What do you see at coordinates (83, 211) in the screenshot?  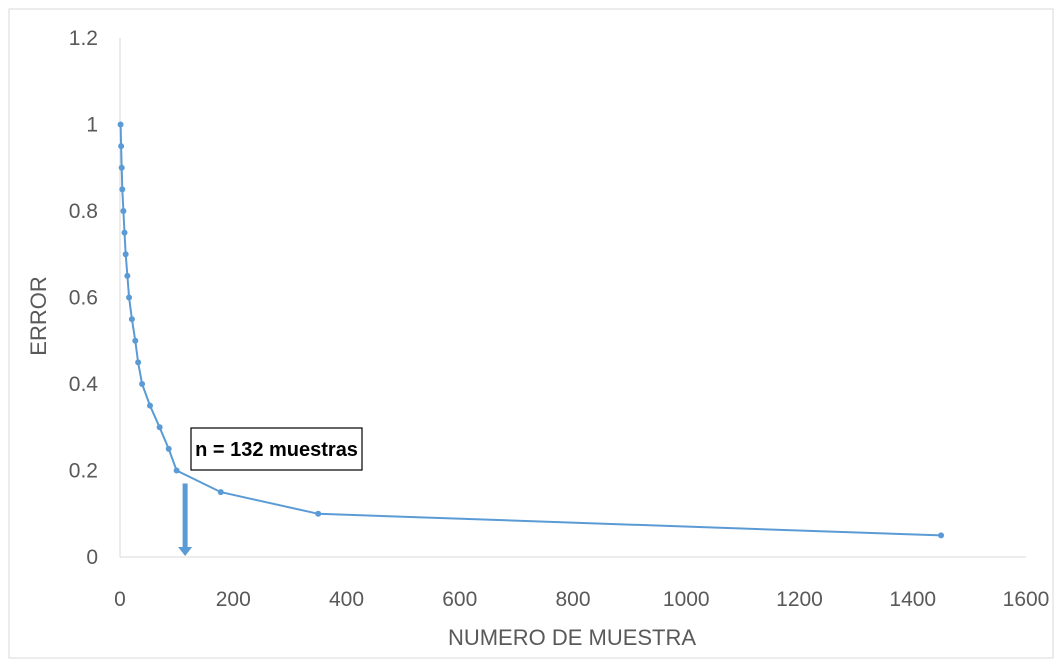 I see `y-tick-label: 0.8` at bounding box center [83, 211].